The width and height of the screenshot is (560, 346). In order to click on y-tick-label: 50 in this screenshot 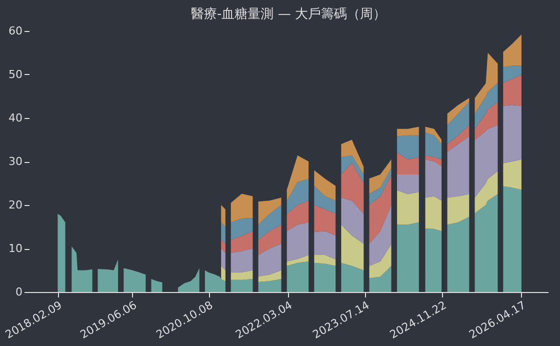, I will do `click(15, 74)`.